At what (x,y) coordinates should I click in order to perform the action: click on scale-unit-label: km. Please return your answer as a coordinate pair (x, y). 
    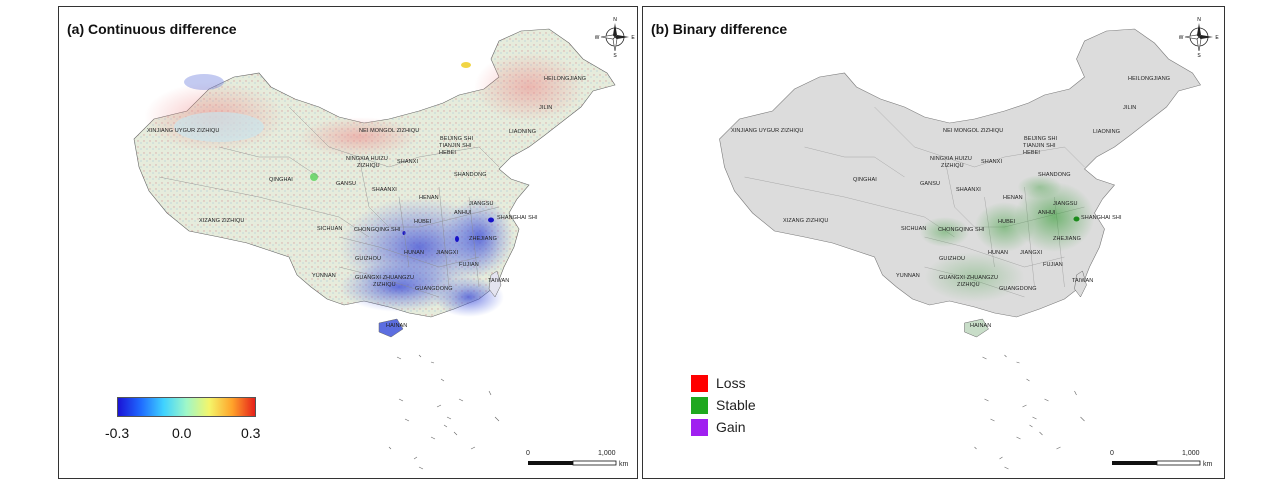
    Looking at the image, I should click on (624, 464).